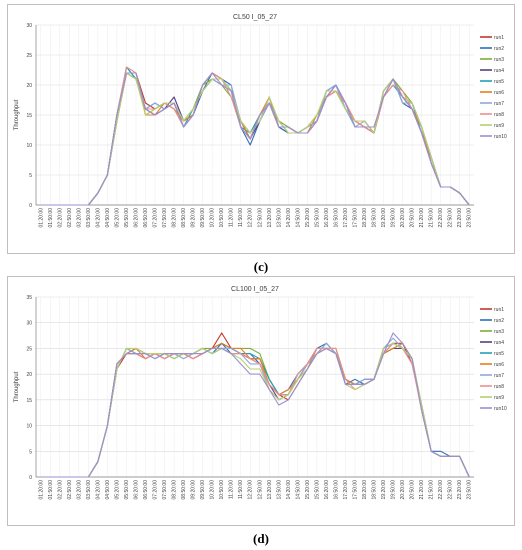  Describe the element at coordinates (499, 365) in the screenshot. I see `chart-d-legend-label-run6: run6` at that location.